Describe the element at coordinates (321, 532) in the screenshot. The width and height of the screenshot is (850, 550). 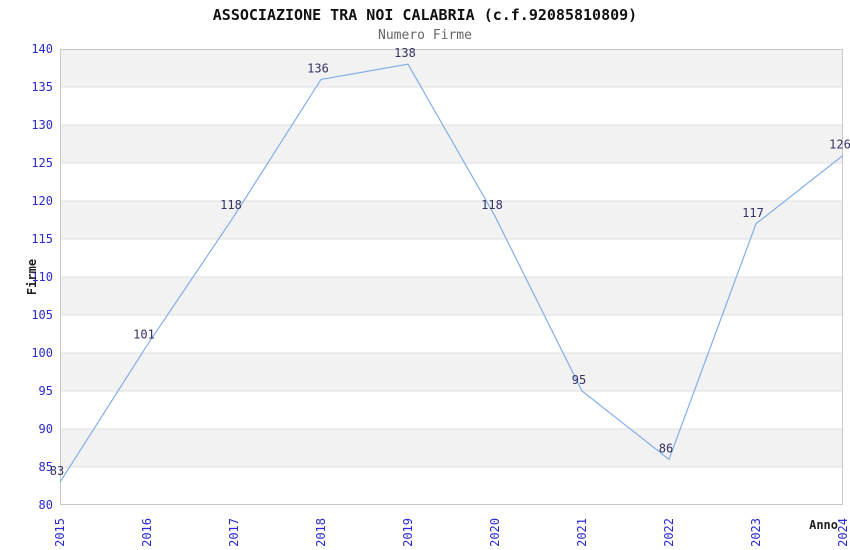
I see `x-tick-label: 2018` at that location.